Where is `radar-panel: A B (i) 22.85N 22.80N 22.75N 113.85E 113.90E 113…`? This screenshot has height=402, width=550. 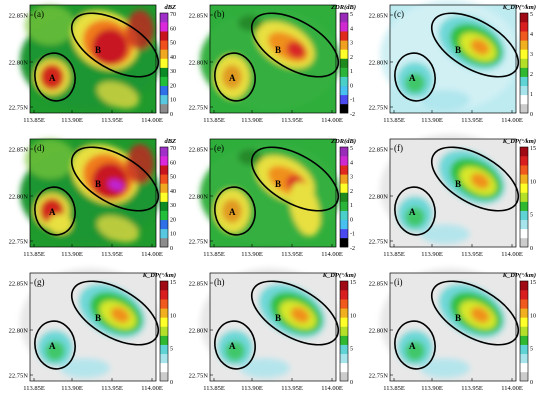
radar-panel: A B (i) 22.85N 22.80N 22.75N 113.85E 113.90E 113… is located at coordinates (452, 330).